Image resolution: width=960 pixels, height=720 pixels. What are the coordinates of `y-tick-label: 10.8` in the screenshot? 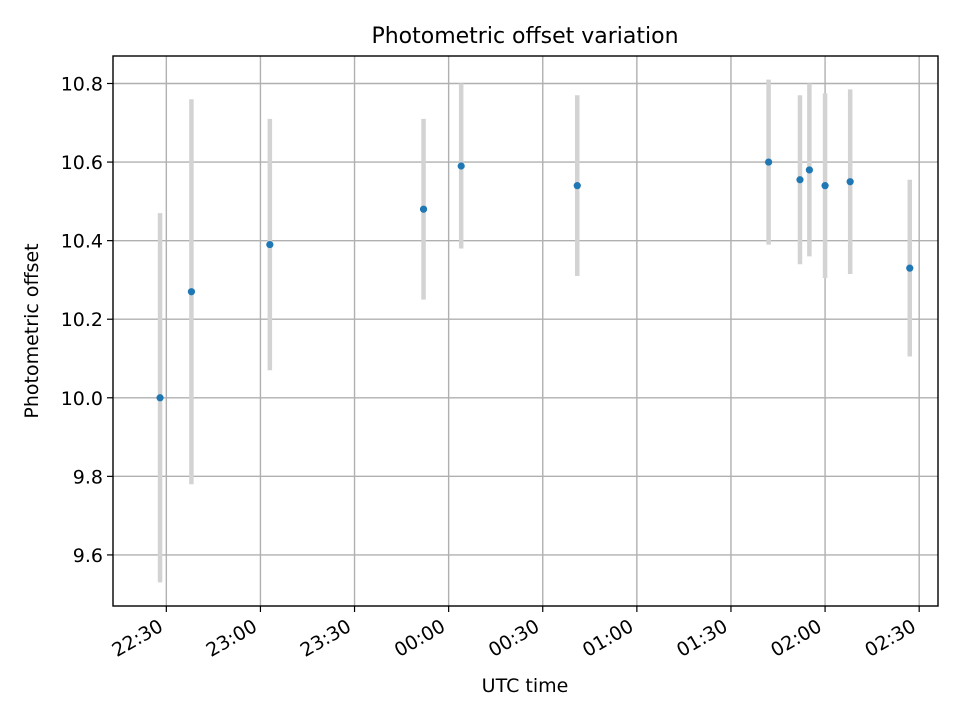 It's located at (82, 85).